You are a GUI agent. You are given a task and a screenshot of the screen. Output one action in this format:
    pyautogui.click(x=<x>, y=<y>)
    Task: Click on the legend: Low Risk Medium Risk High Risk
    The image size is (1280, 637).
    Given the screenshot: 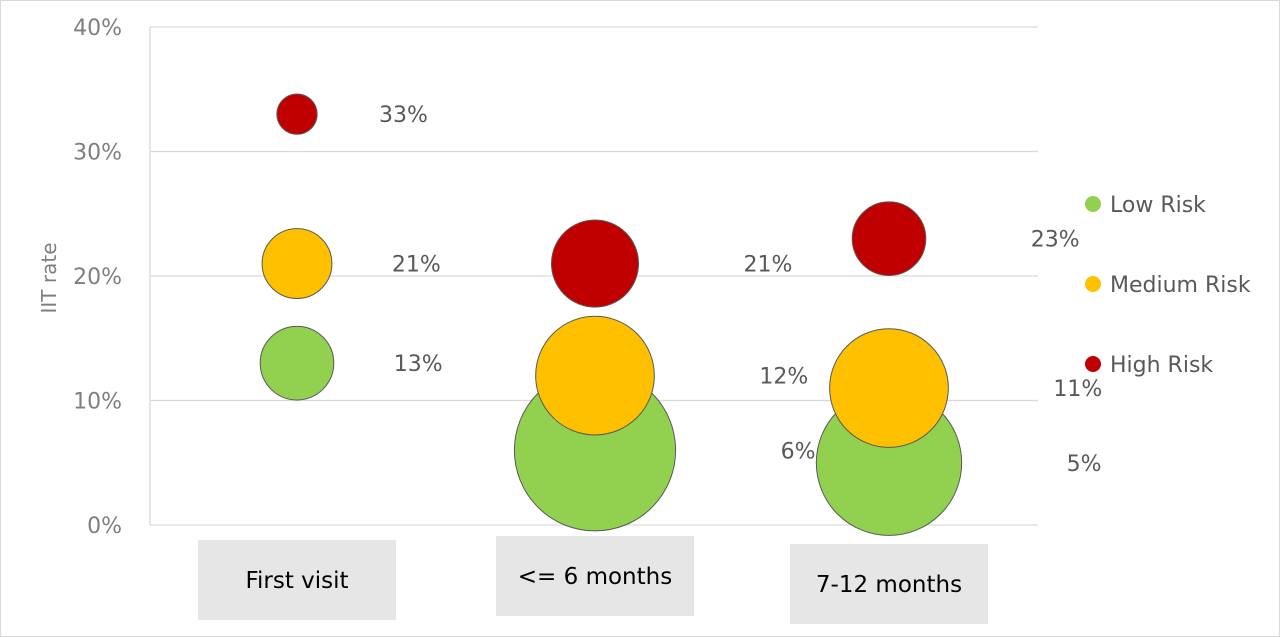 What is the action you would take?
    pyautogui.click(x=1168, y=285)
    